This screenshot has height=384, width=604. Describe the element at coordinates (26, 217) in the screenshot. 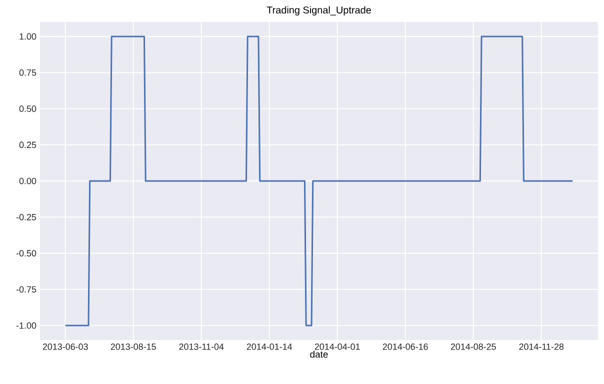

I see `y-tick-label: -0.25` at that location.